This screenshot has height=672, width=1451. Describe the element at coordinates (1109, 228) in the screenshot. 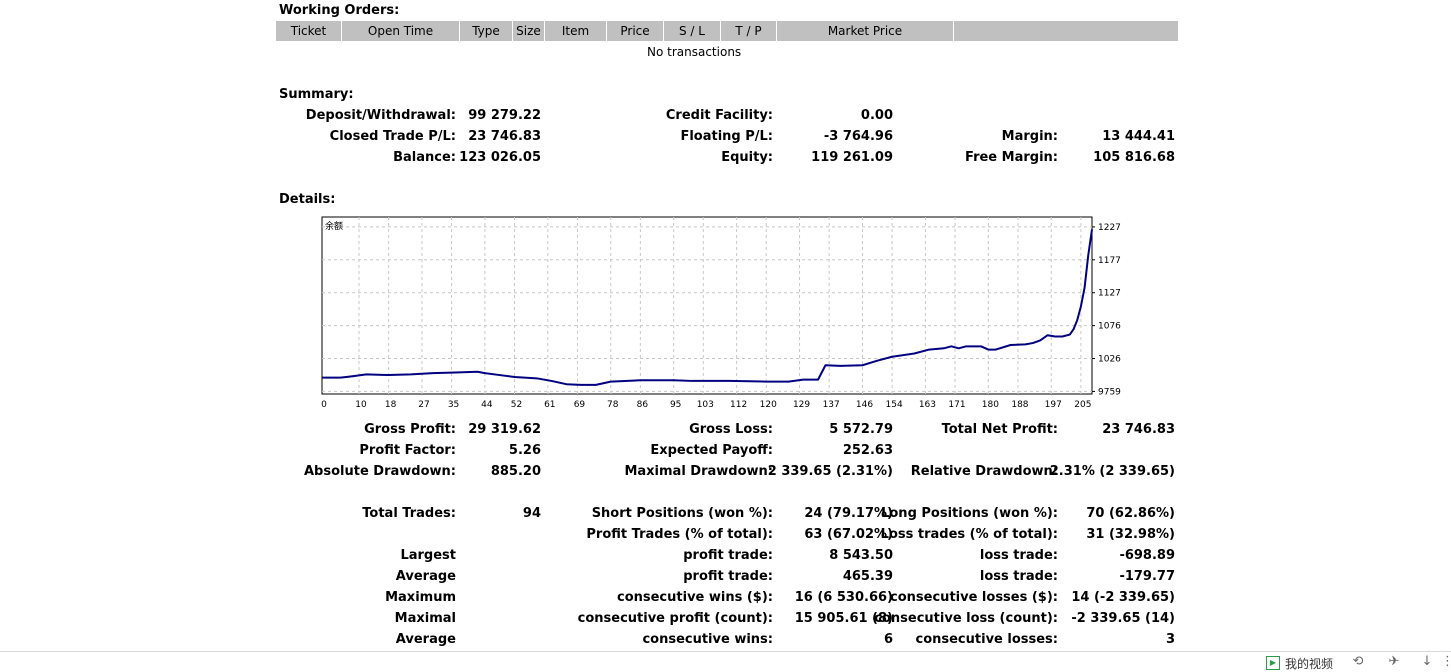

I see `y-tick-label: 122784` at that location.